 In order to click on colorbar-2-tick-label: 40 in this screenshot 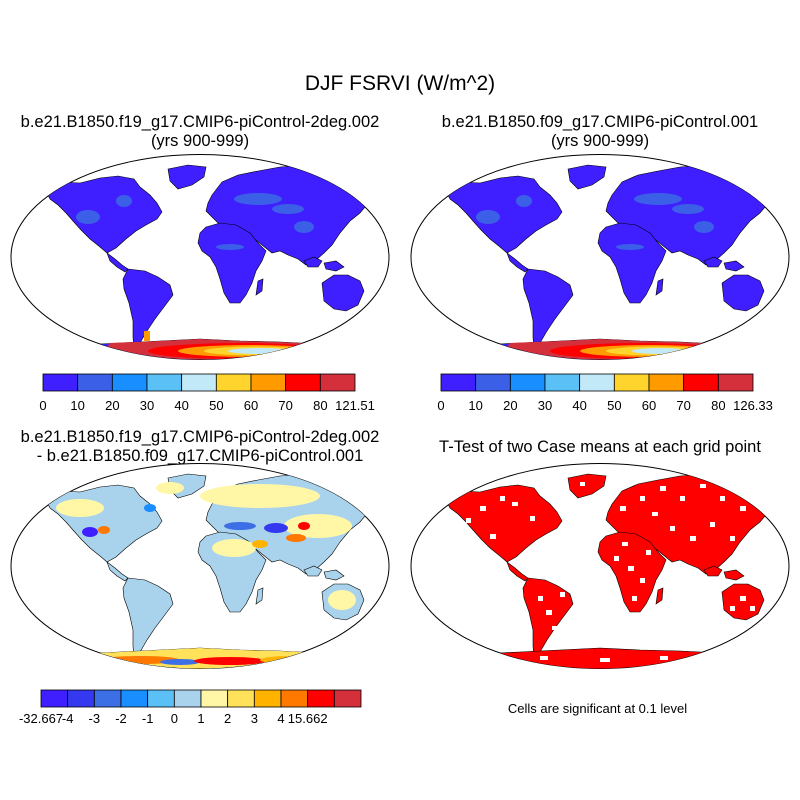, I will do `click(579, 405)`.